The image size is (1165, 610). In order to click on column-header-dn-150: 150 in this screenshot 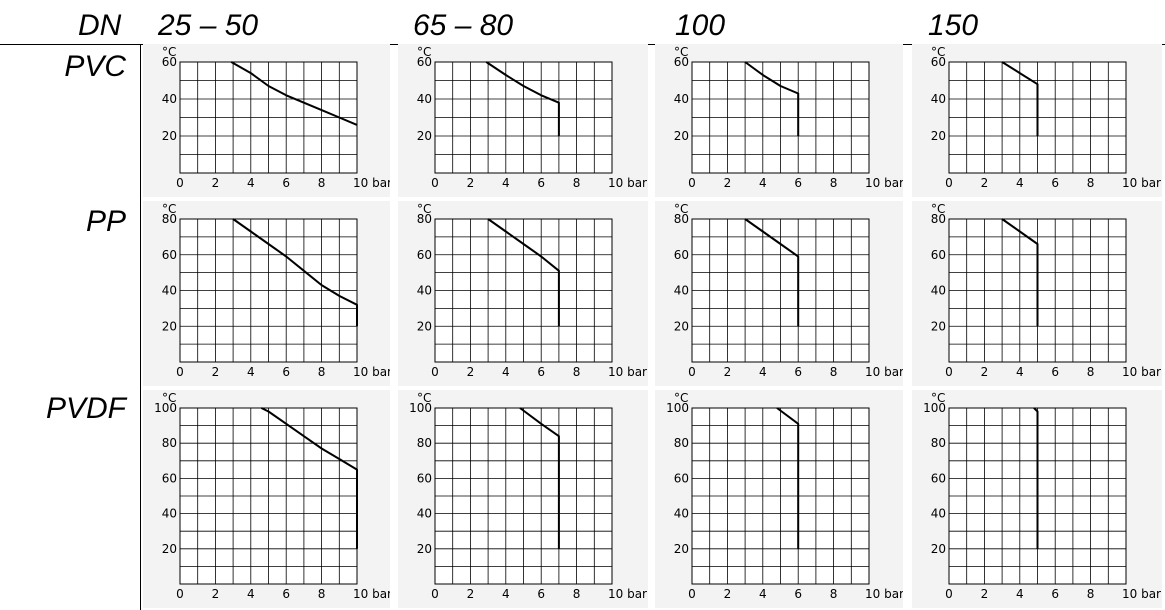, I will do `click(953, 25)`.